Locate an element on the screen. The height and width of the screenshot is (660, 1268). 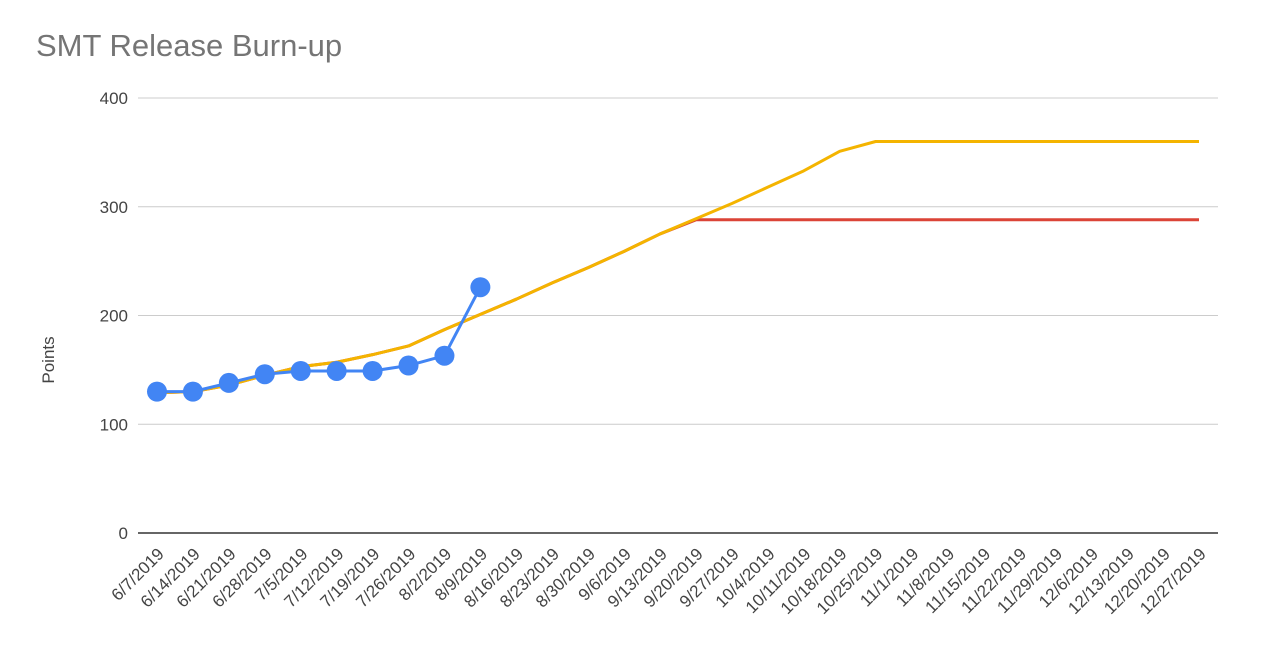
y-tick-label: 400 is located at coordinates (114, 98).